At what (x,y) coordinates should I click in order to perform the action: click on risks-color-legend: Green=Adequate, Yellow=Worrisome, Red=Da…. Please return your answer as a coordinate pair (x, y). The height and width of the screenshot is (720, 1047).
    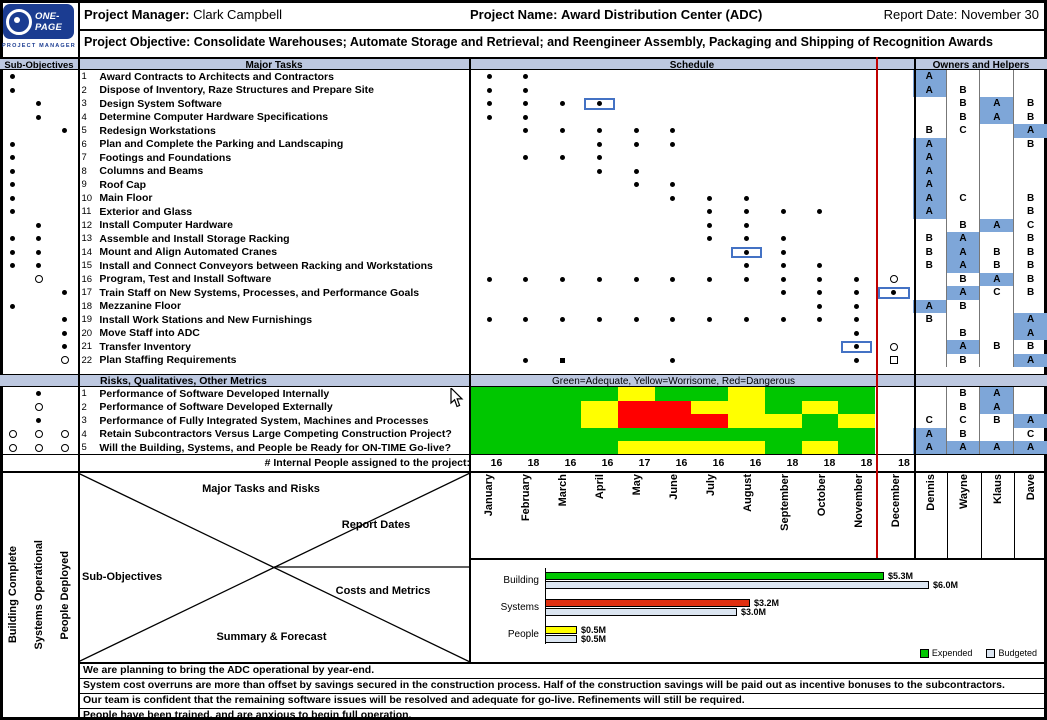
    Looking at the image, I should click on (673, 381).